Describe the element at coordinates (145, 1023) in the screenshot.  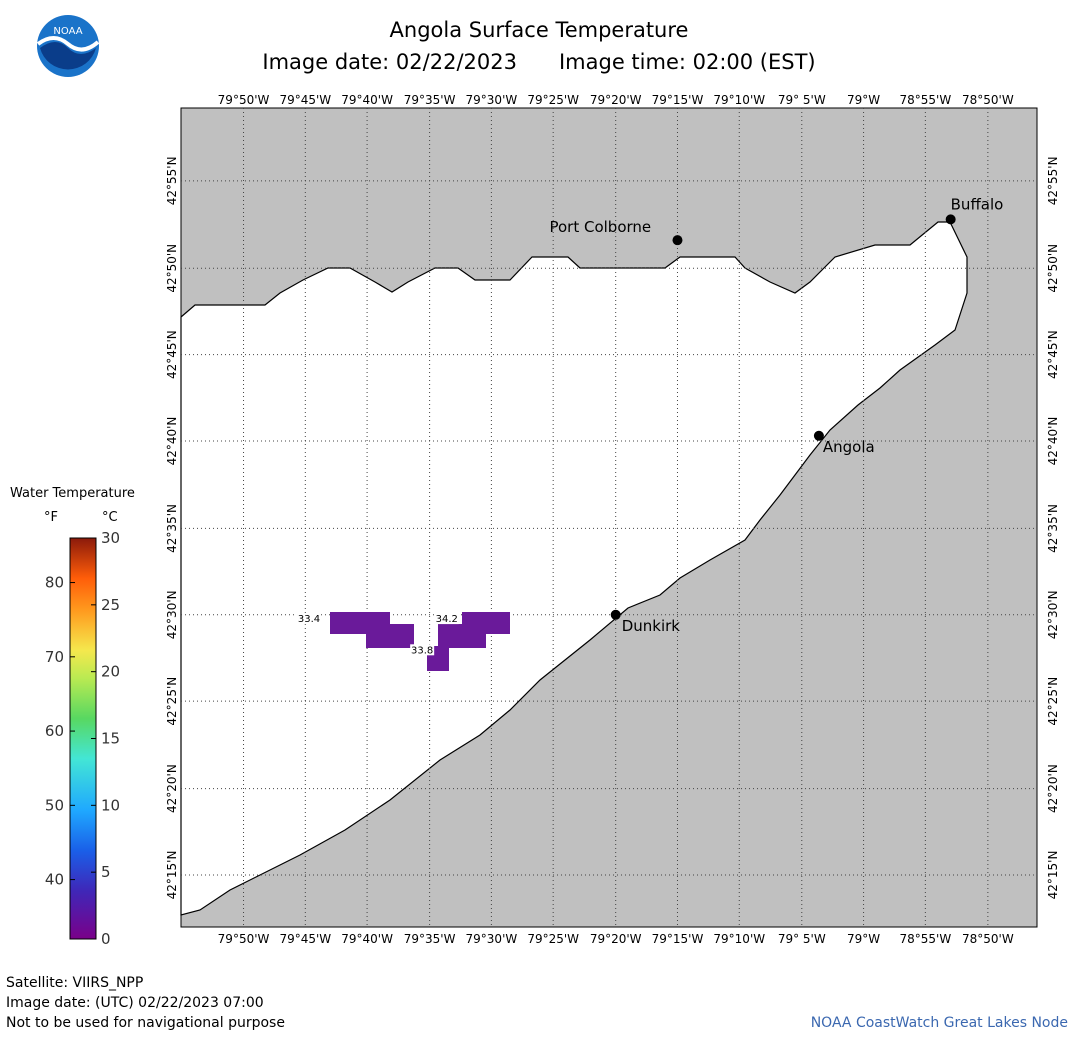
I see `footer-disclaimer: Not to be used for navigational purpose` at that location.